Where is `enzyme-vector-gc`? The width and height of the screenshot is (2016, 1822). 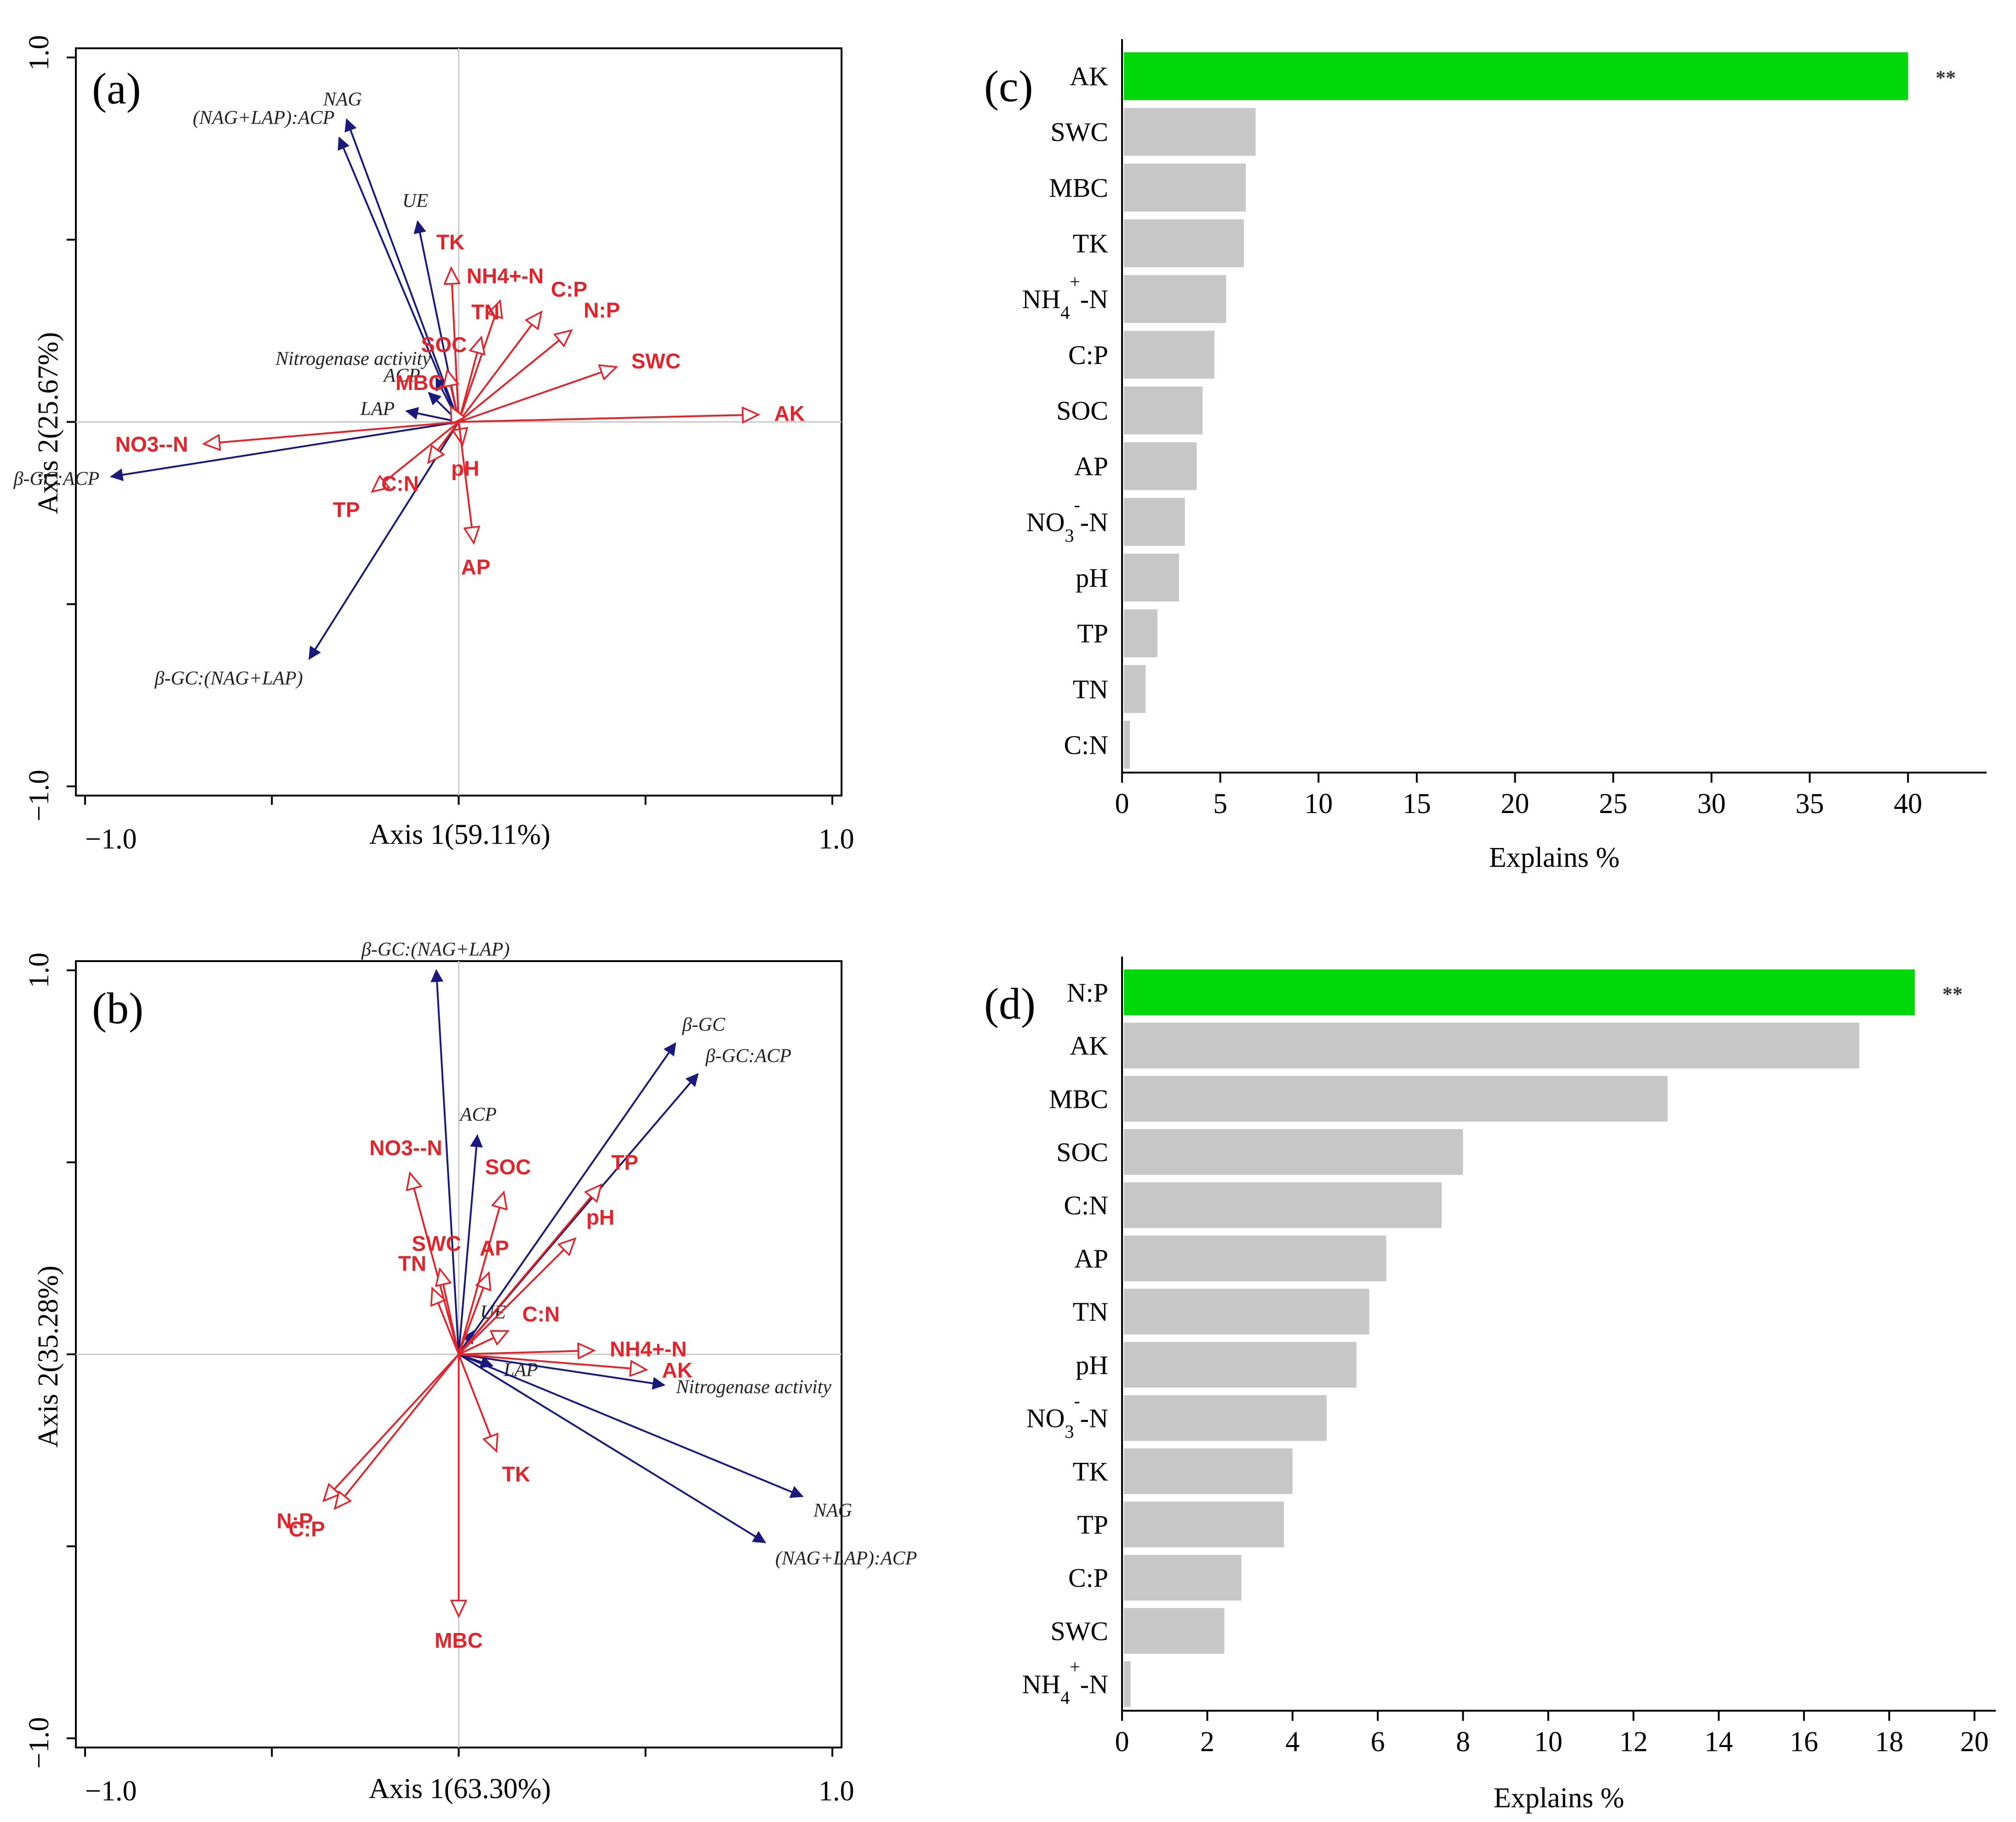 enzyme-vector-gc is located at coordinates (567, 1198).